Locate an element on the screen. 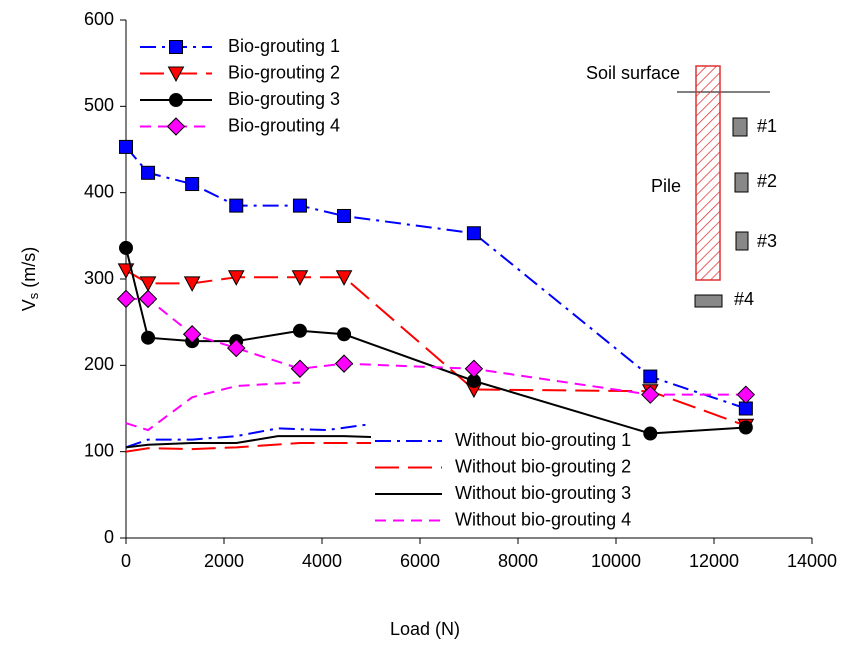 This screenshot has height=645, width=851. y-tick-label: 300 is located at coordinates (99, 278).